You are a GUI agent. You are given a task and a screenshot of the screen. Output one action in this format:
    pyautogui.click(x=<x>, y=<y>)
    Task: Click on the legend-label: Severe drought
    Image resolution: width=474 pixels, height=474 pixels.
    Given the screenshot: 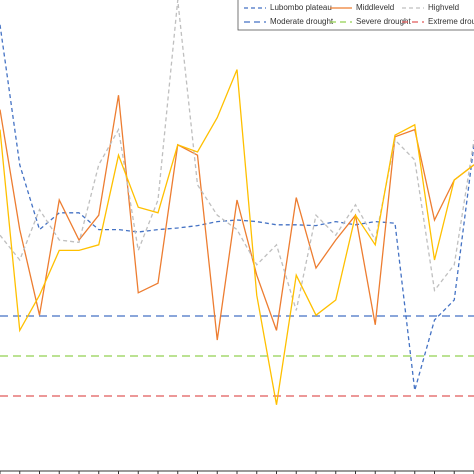 What is the action you would take?
    pyautogui.click(x=383, y=21)
    